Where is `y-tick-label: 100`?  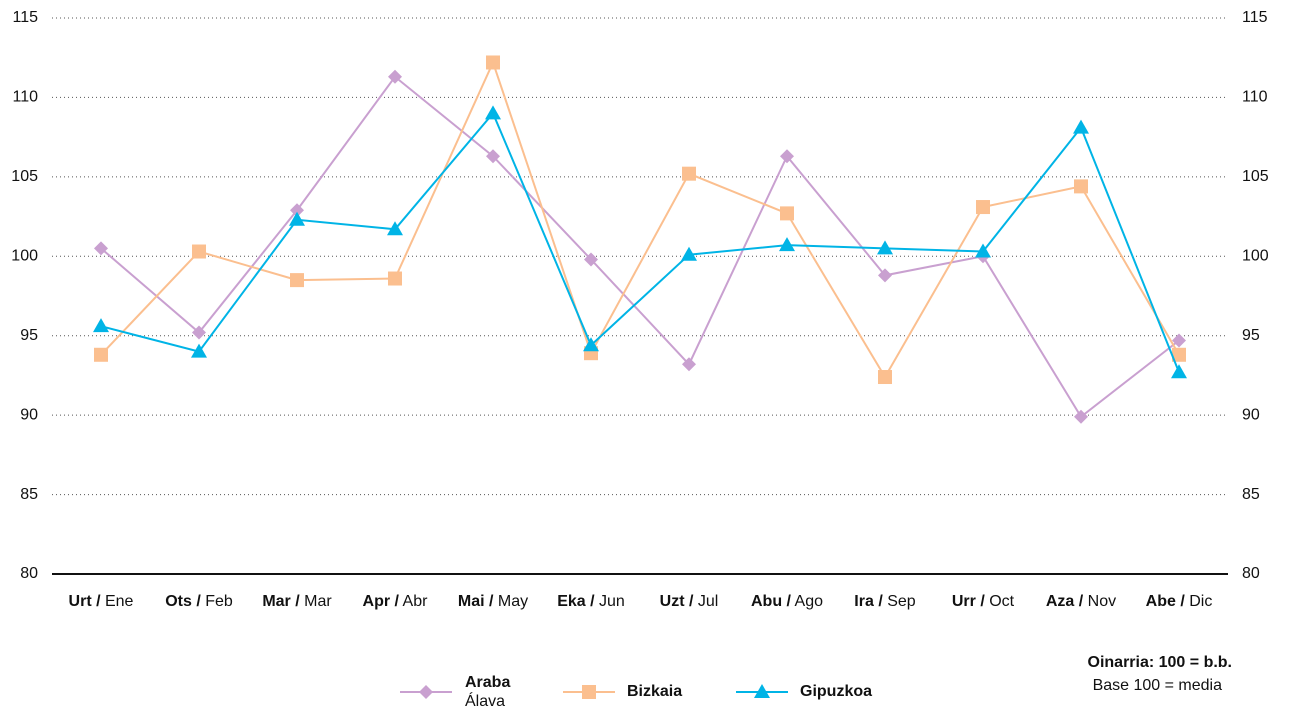 y-tick-label: 100 is located at coordinates (24, 256).